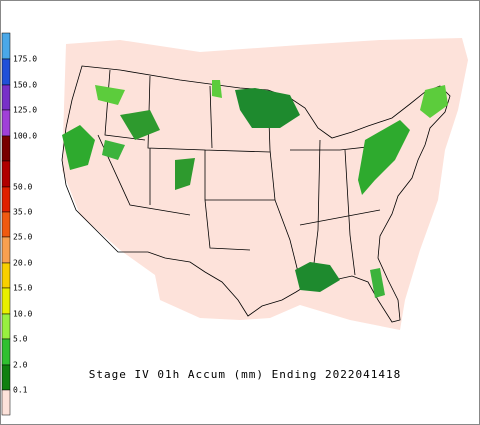 The height and width of the screenshot is (425, 480). I want to click on legend-label: 150.0, so click(25, 85).